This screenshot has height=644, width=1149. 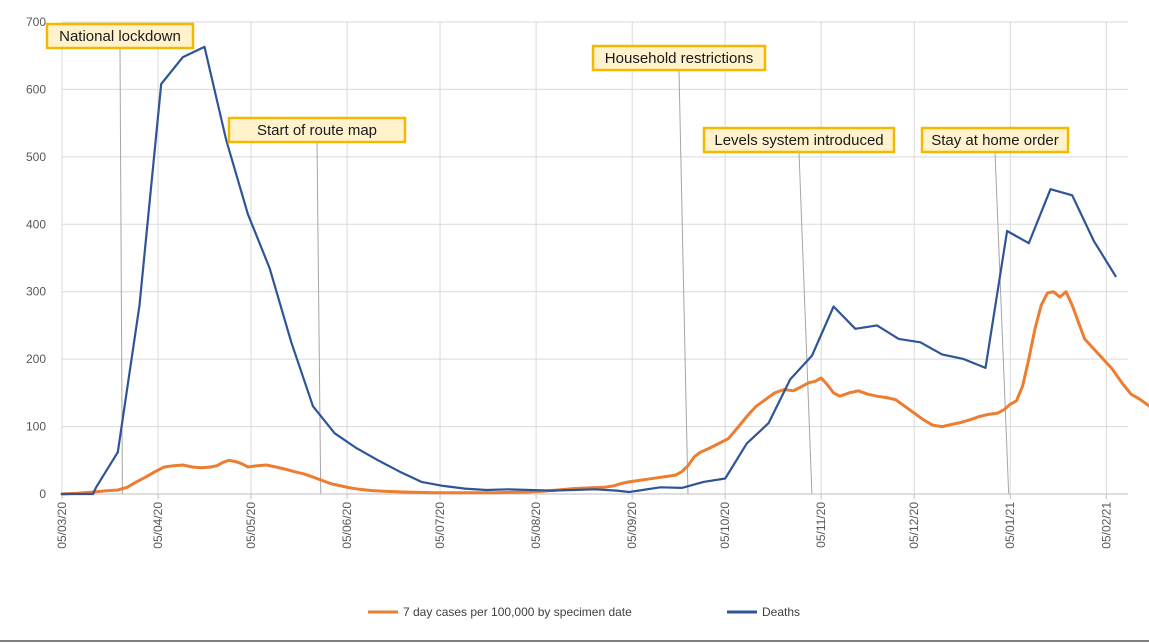 What do you see at coordinates (36, 292) in the screenshot?
I see `y-tick-label: 300` at bounding box center [36, 292].